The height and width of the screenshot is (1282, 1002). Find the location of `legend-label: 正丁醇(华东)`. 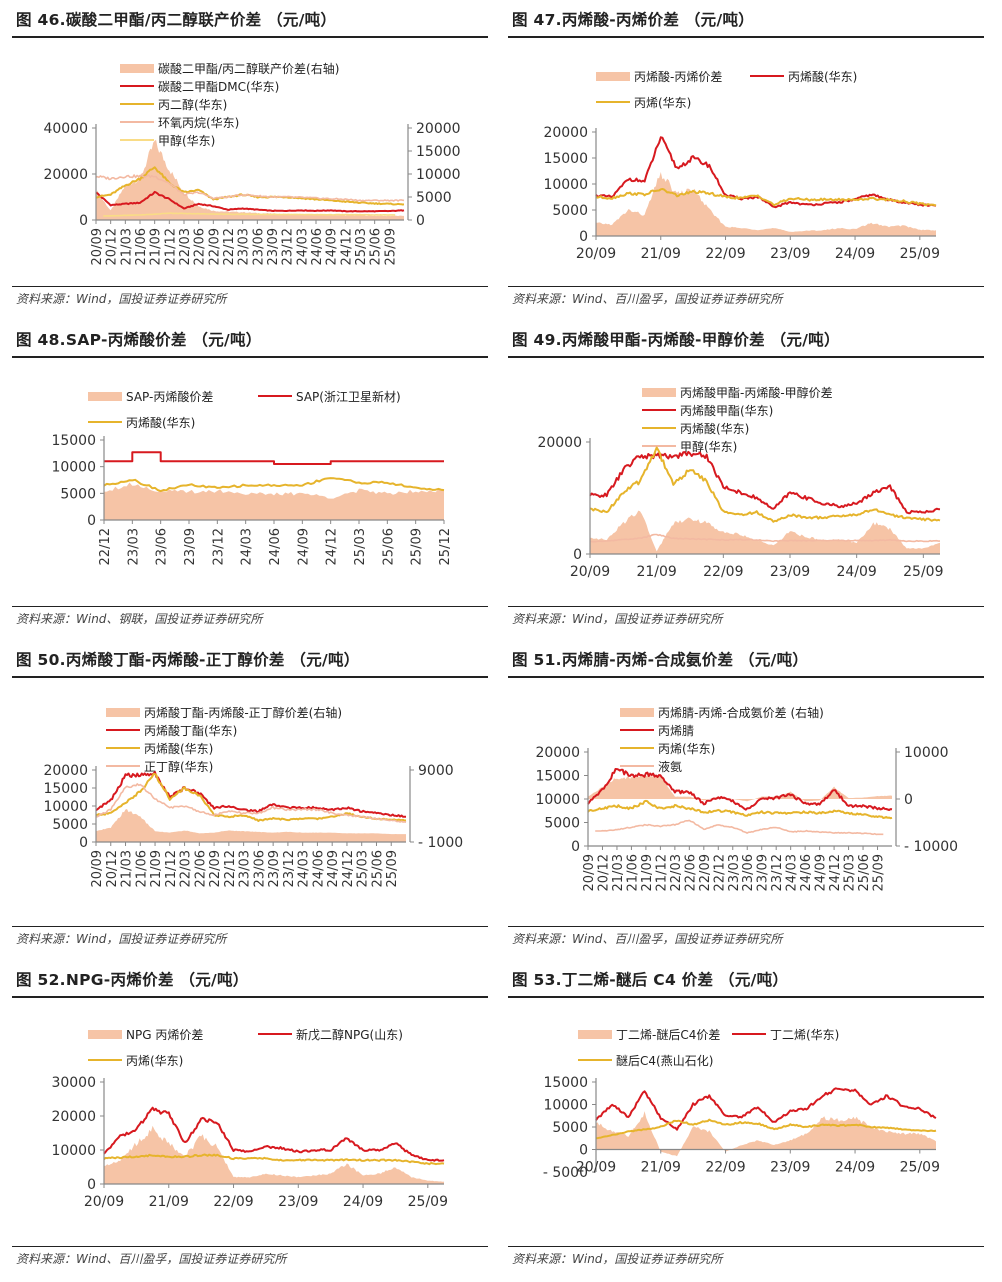

legend-label: 正丁醇(华东) is located at coordinates (179, 766).